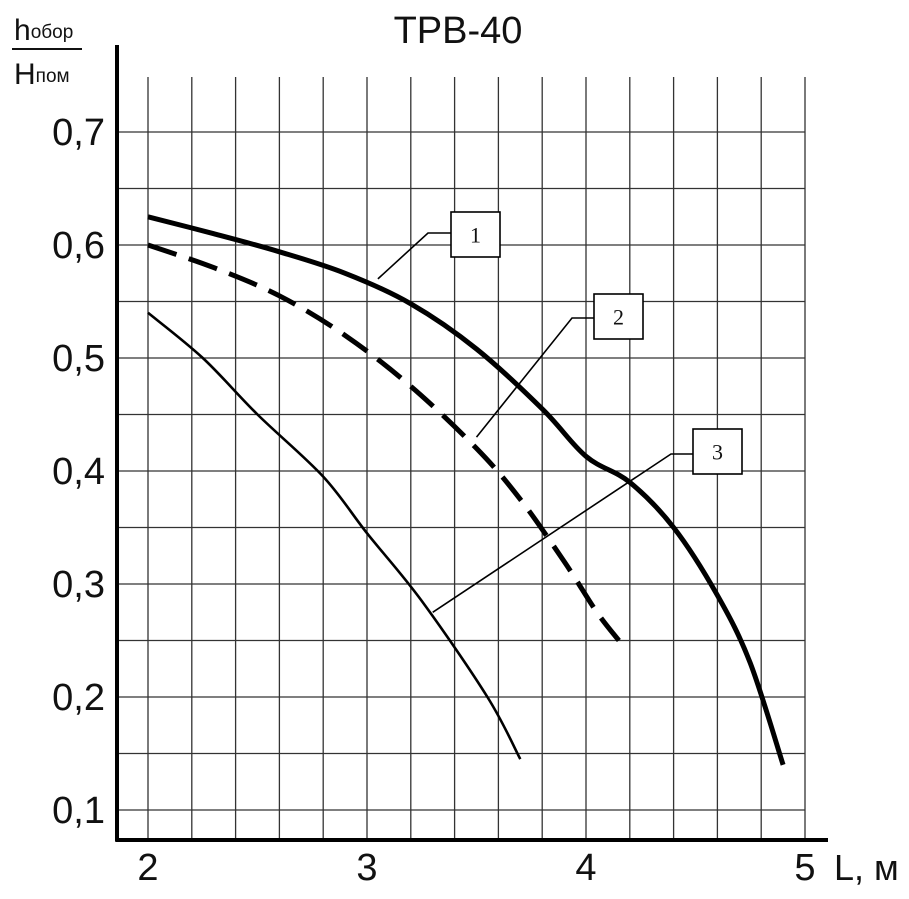 This screenshot has width=909, height=899. Describe the element at coordinates (78, 359) in the screenshot. I see `y-tick-label: 0,5` at that location.